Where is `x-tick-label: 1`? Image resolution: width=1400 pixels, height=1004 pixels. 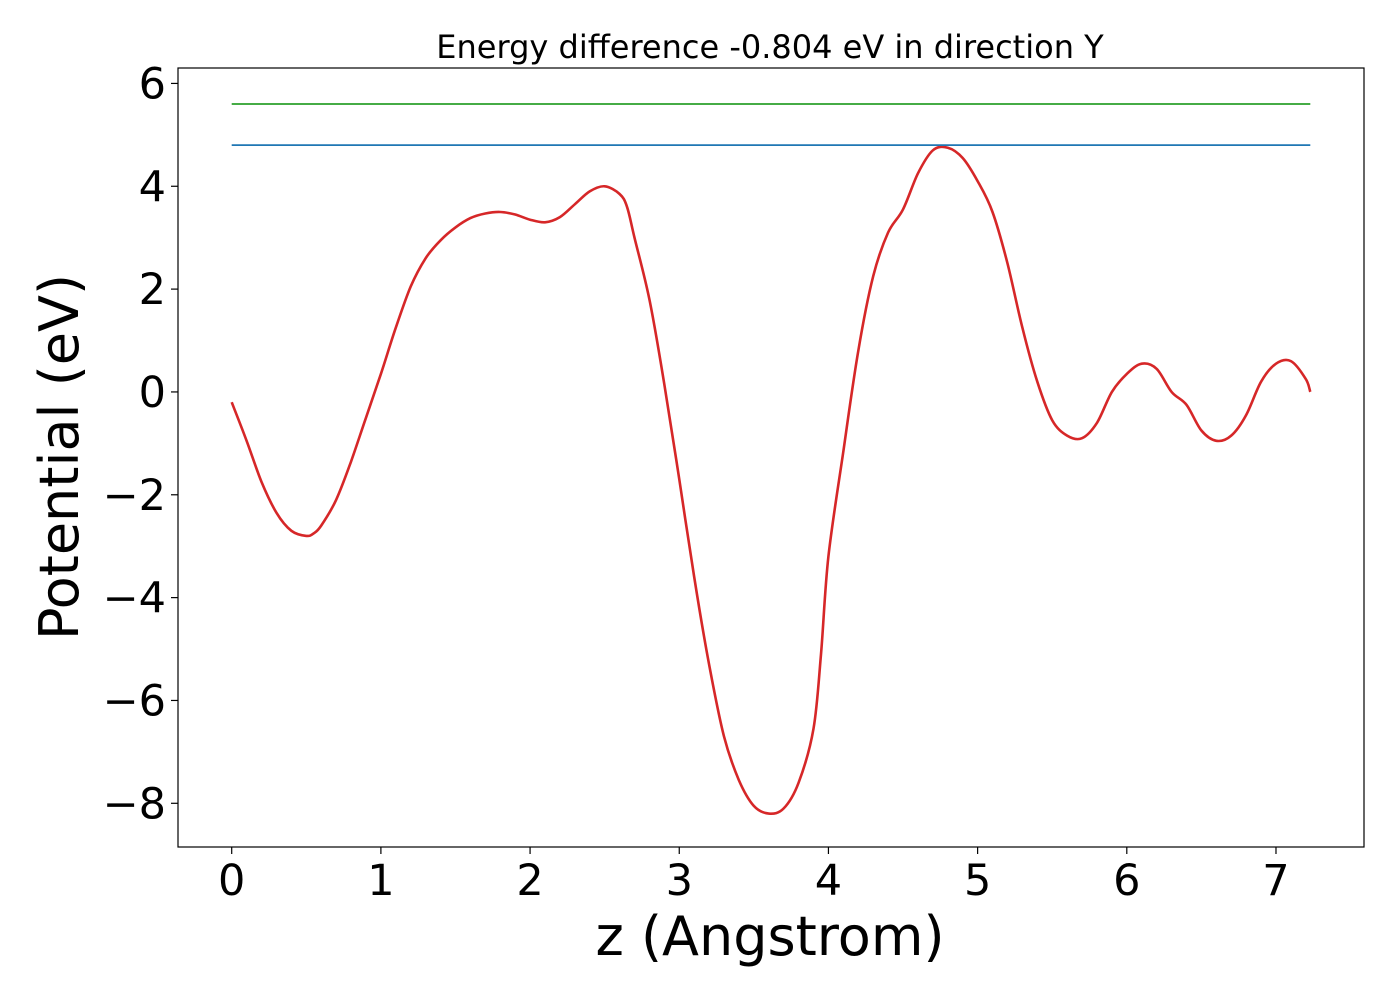
x-tick-label: 1 is located at coordinates (380, 881).